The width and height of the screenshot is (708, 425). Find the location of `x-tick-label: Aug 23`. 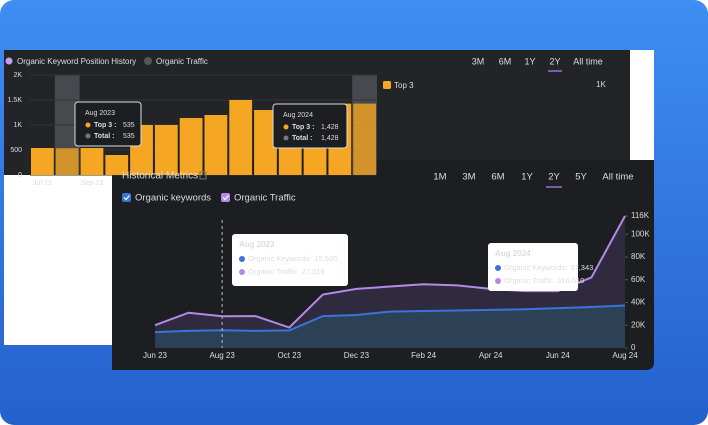

x-tick-label: Aug 23 is located at coordinates (222, 355).